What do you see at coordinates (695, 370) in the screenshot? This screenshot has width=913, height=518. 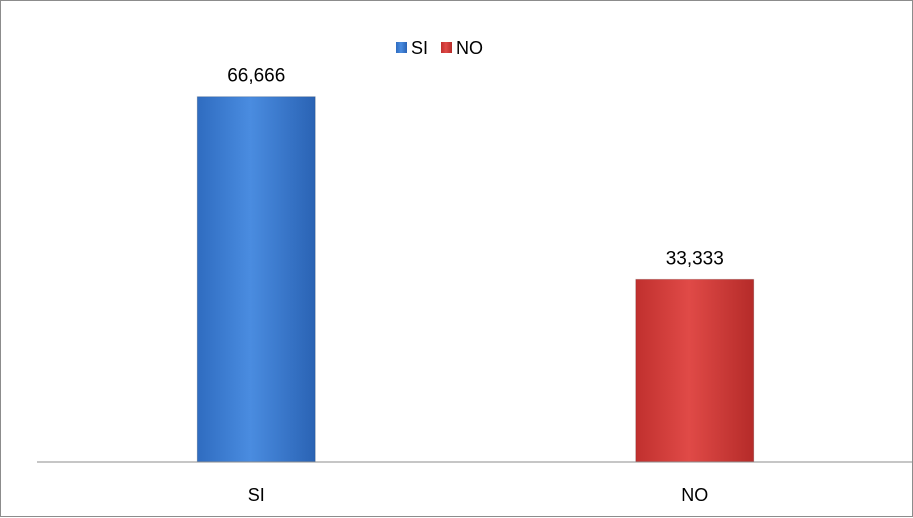 I see `bar-no` at bounding box center [695, 370].